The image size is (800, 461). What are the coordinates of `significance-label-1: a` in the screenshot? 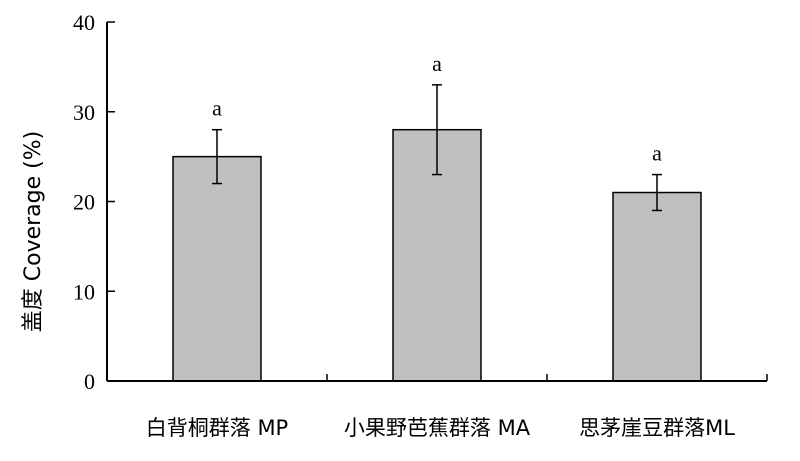 It's located at (217, 108).